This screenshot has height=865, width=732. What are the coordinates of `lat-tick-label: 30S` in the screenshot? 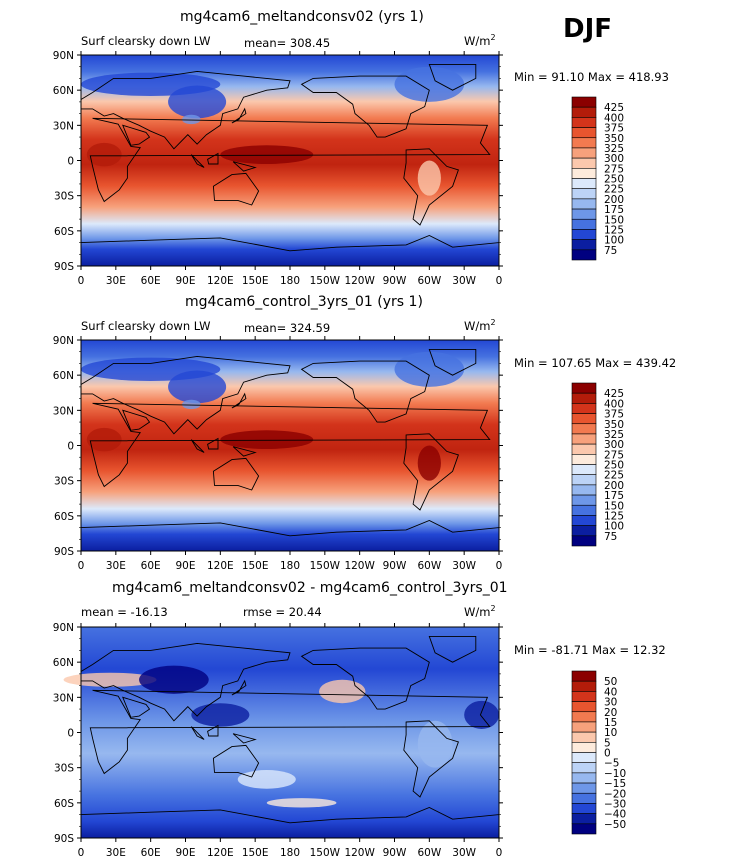 It's located at (64, 769).